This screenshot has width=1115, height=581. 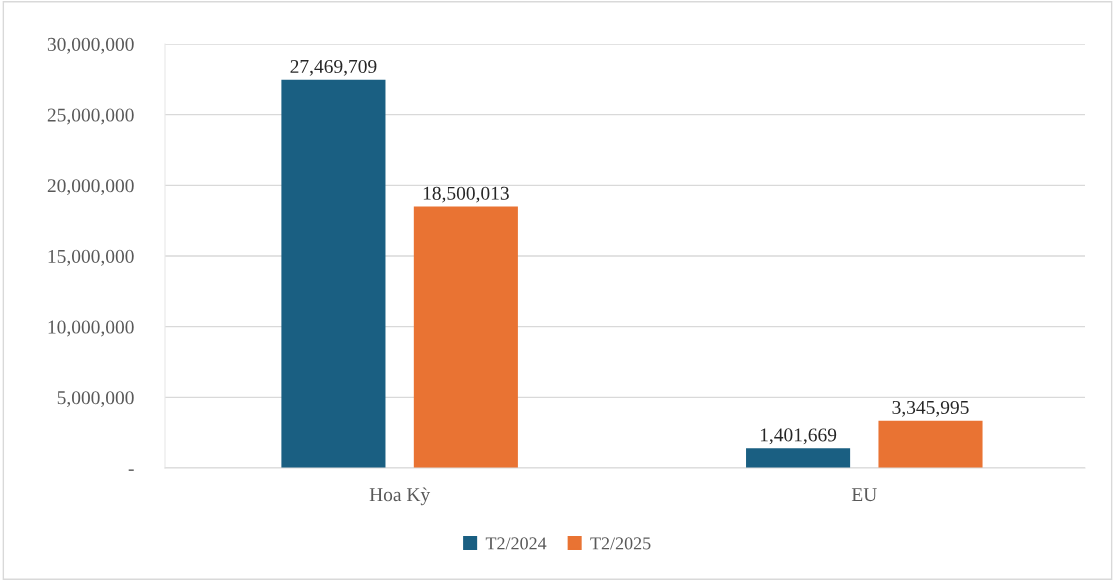 What do you see at coordinates (333, 67) in the screenshot?
I see `data-label: 27,469,709` at bounding box center [333, 67].